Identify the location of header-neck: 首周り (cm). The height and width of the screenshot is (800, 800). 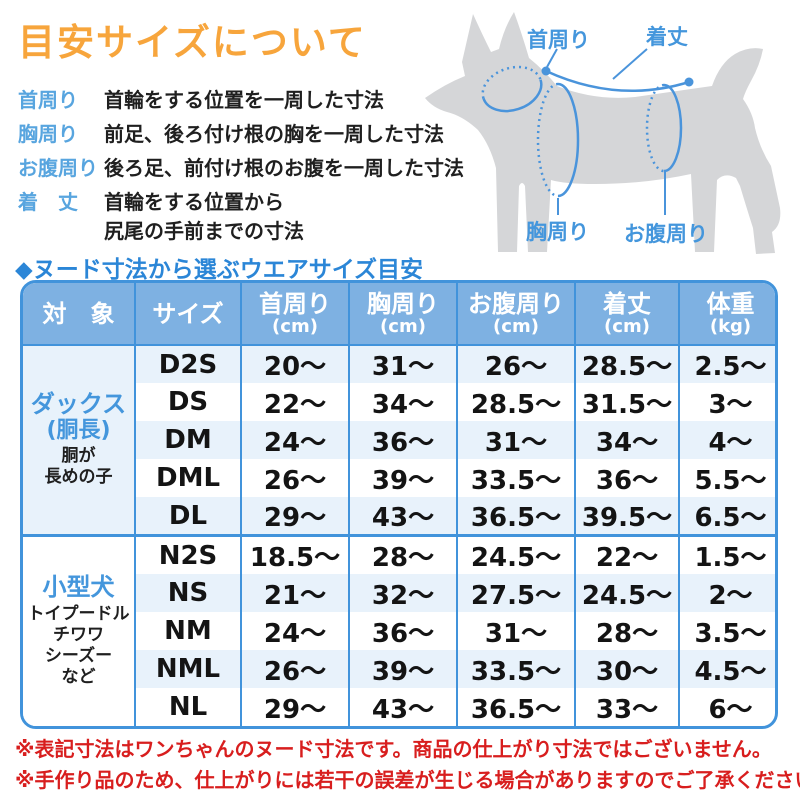
(294, 314).